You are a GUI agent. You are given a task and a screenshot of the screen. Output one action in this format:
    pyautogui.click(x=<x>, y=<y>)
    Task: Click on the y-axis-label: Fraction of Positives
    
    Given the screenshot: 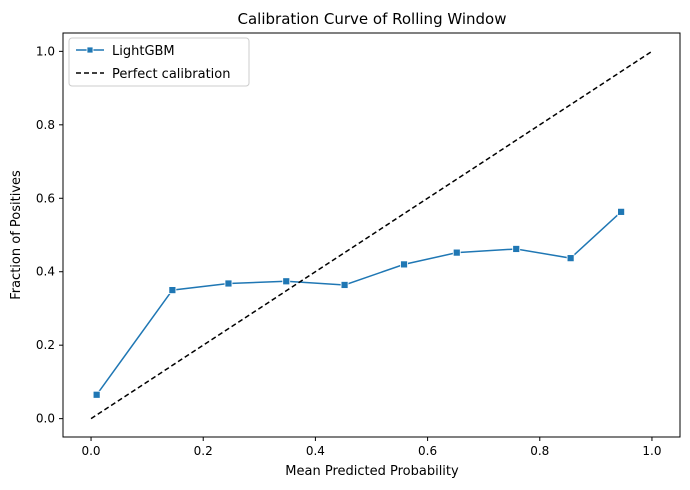 What is the action you would take?
    pyautogui.click(x=16, y=235)
    